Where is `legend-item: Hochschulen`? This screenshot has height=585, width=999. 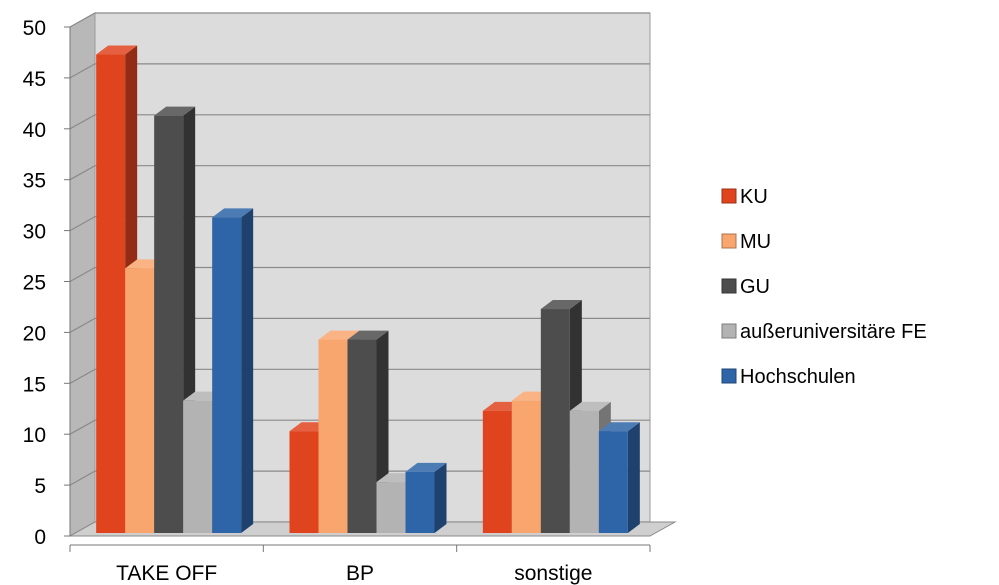 legend-item: Hochschulen is located at coordinates (788, 377).